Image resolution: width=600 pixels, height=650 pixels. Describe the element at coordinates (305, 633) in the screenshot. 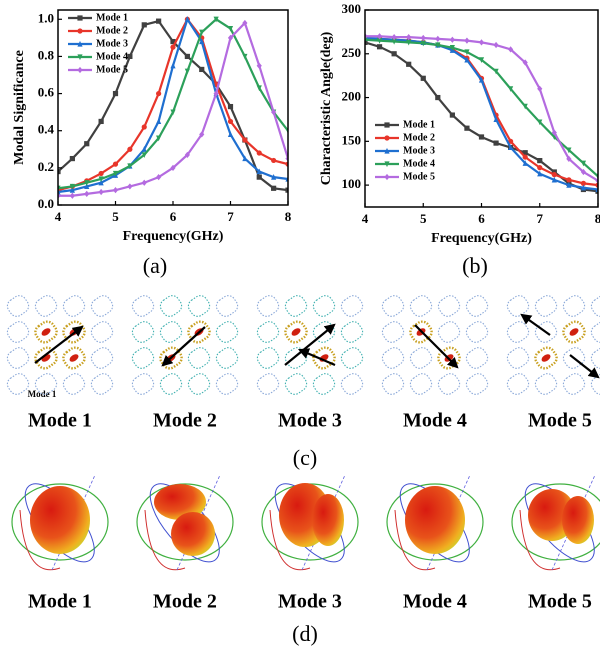

I see `caption: (d)` at that location.